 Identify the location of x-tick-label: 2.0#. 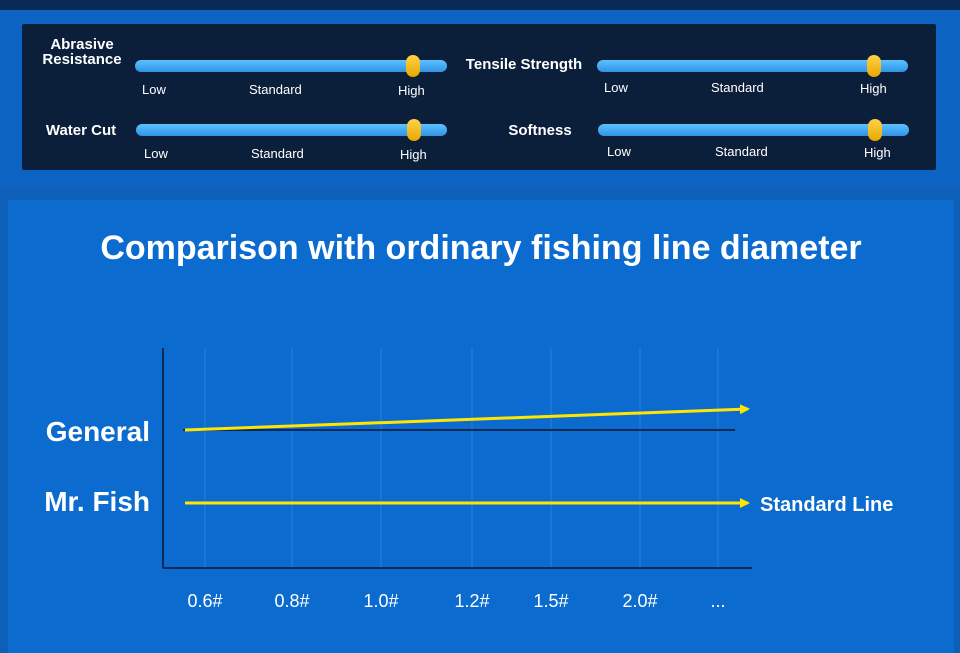
(639, 601).